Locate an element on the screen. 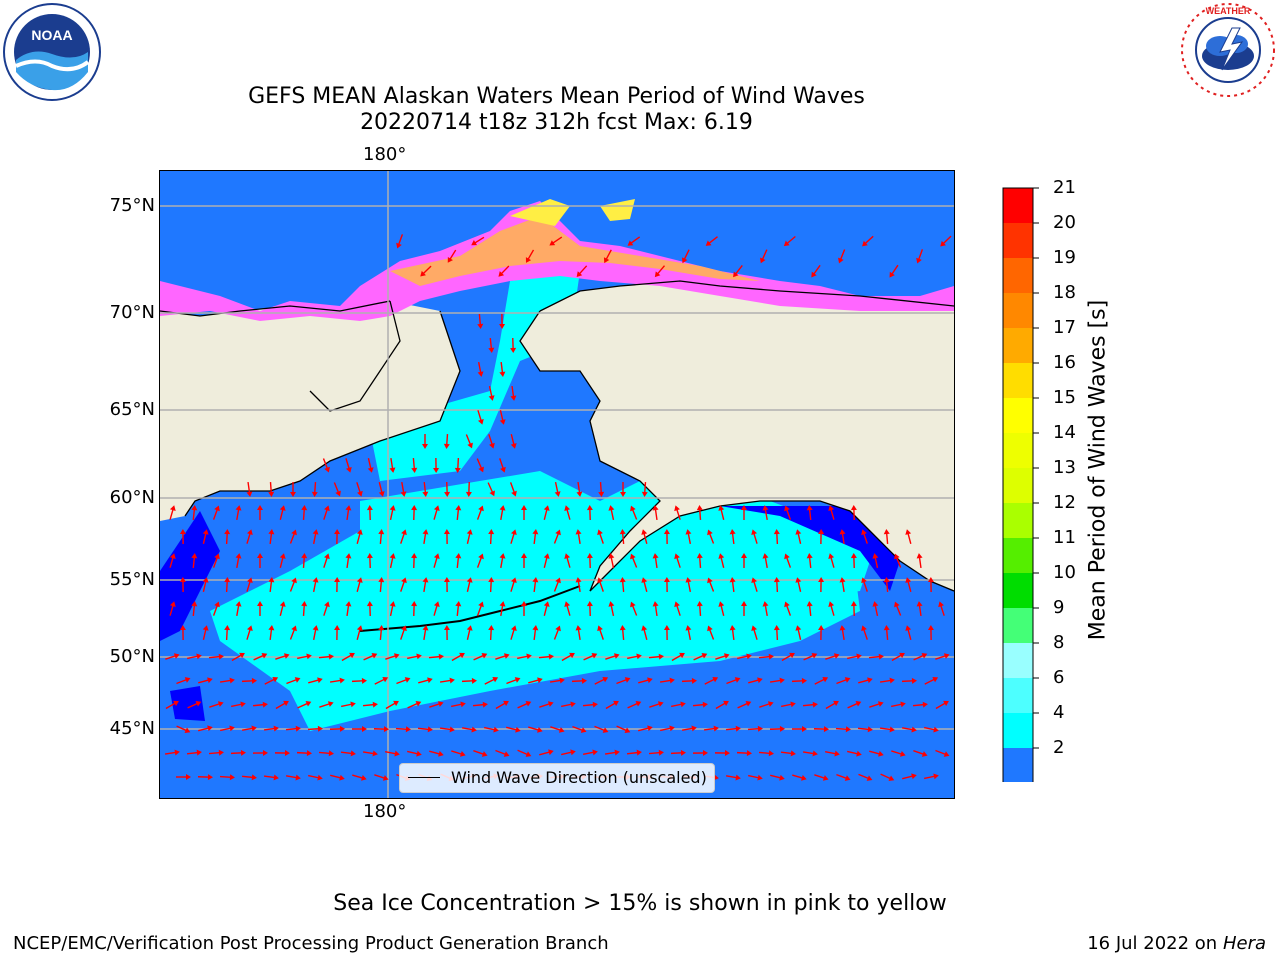 Image resolution: width=1280 pixels, height=960 pixels. colorbar-tick-label: 2 is located at coordinates (1059, 747).